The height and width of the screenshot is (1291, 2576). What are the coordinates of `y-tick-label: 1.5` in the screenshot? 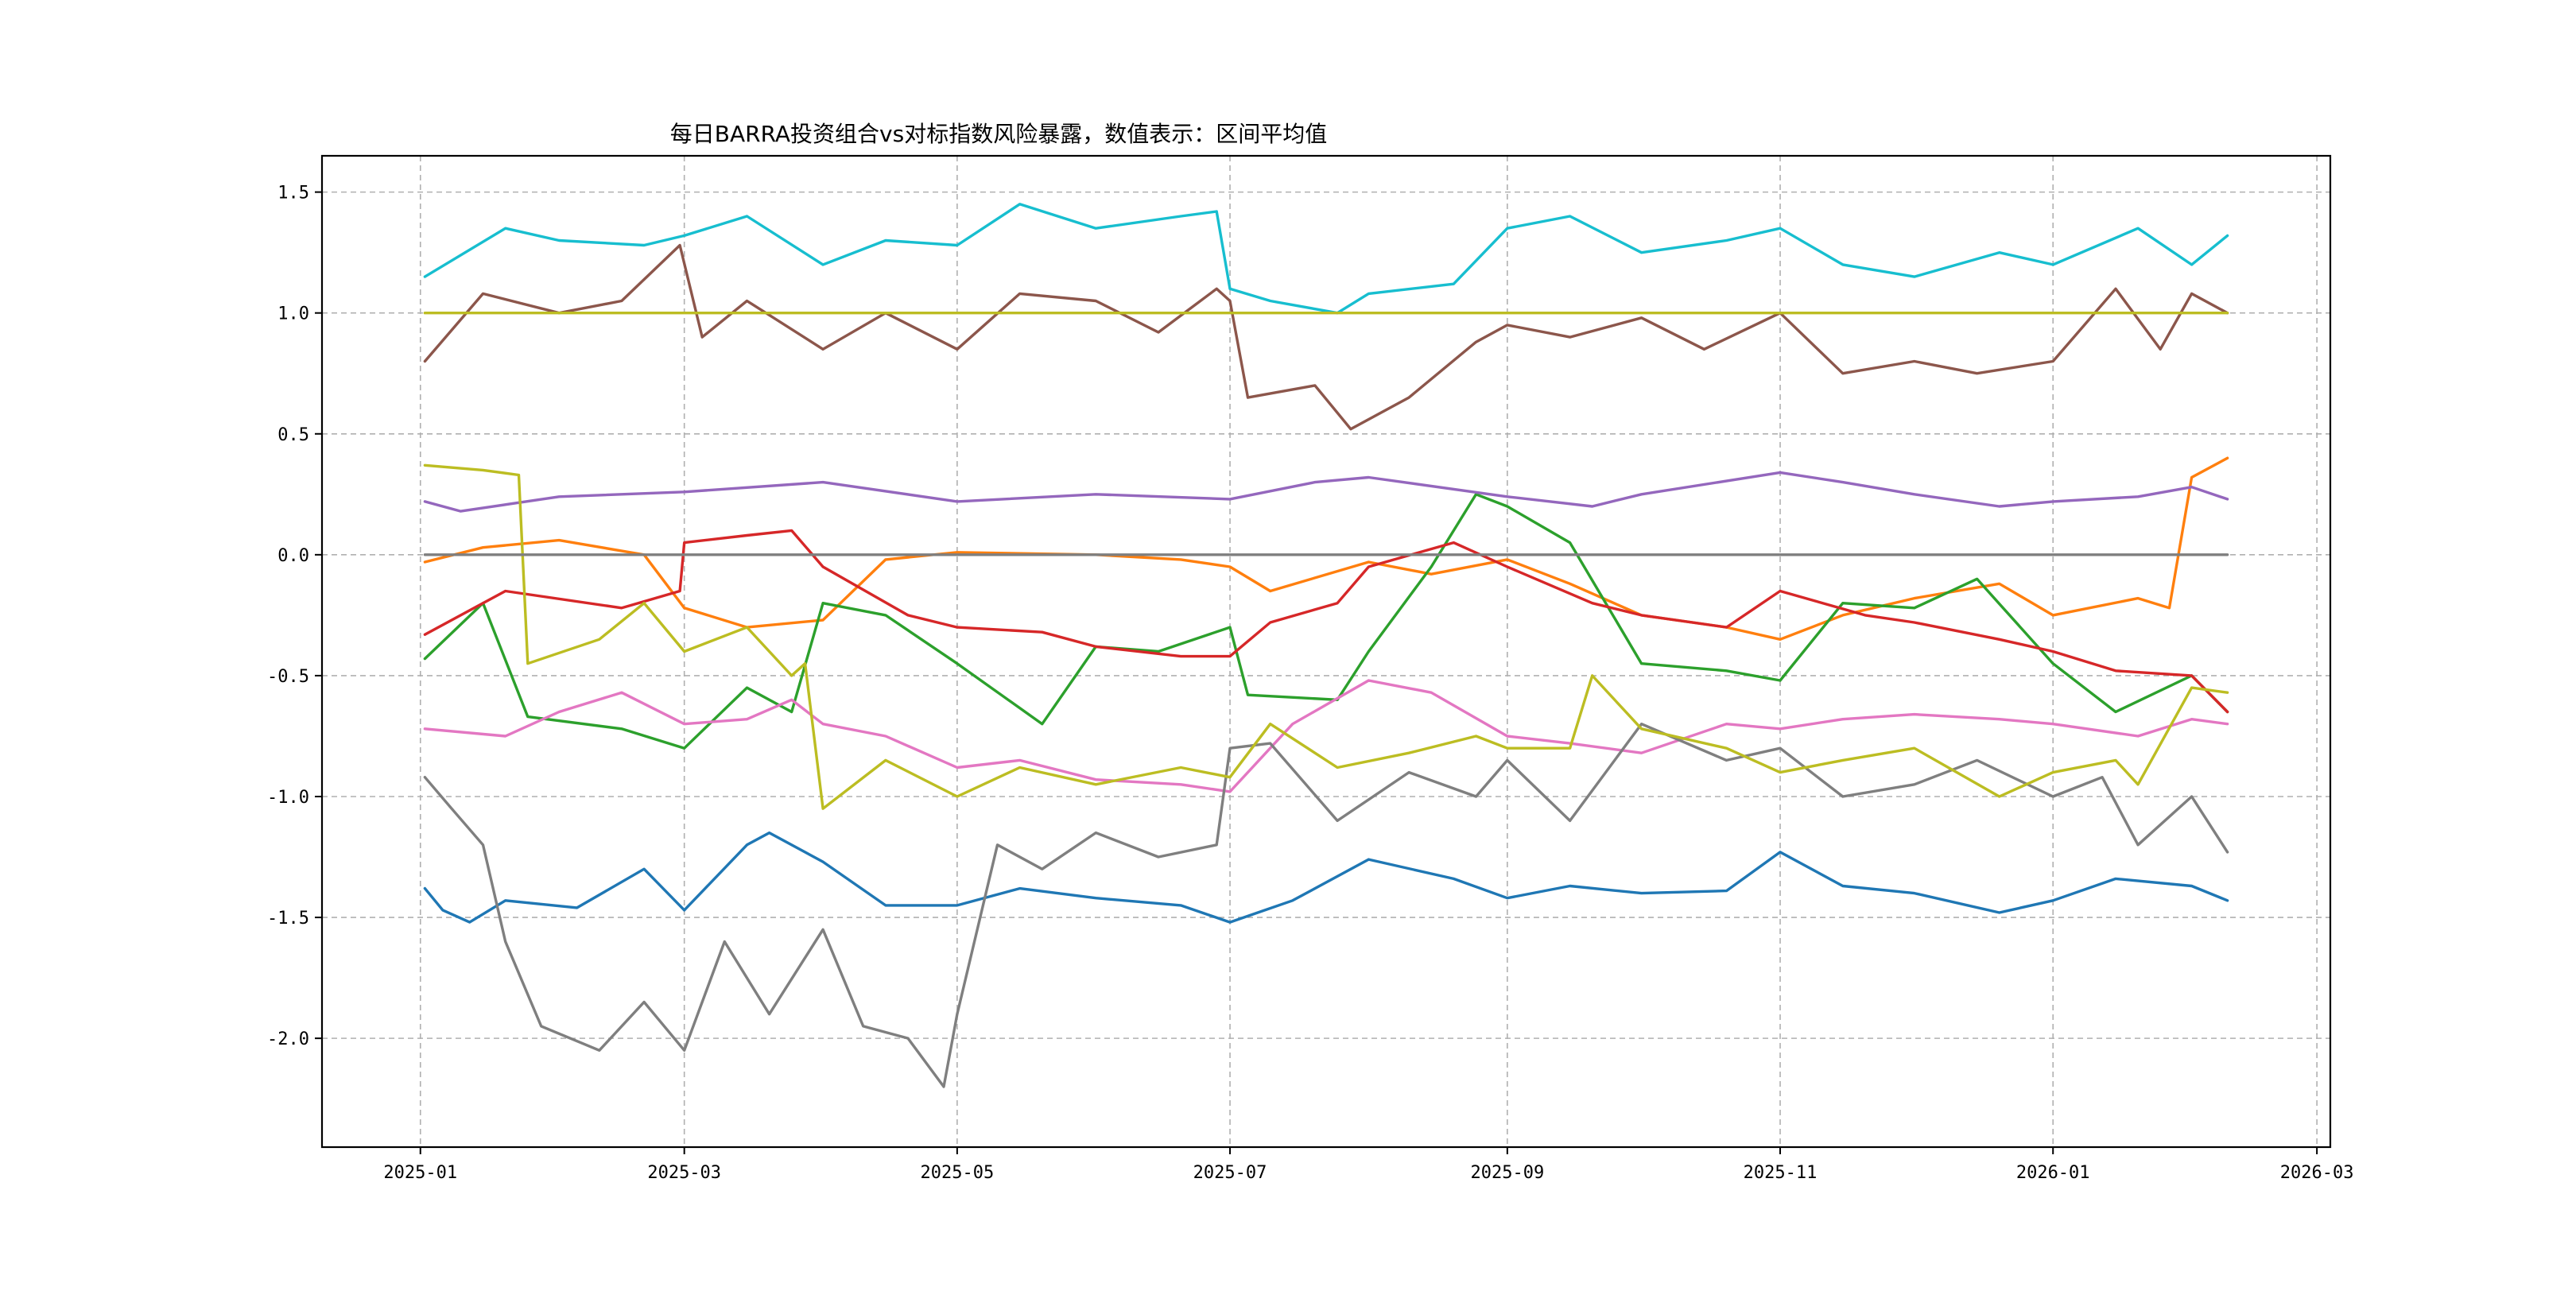 It's located at (293, 194).